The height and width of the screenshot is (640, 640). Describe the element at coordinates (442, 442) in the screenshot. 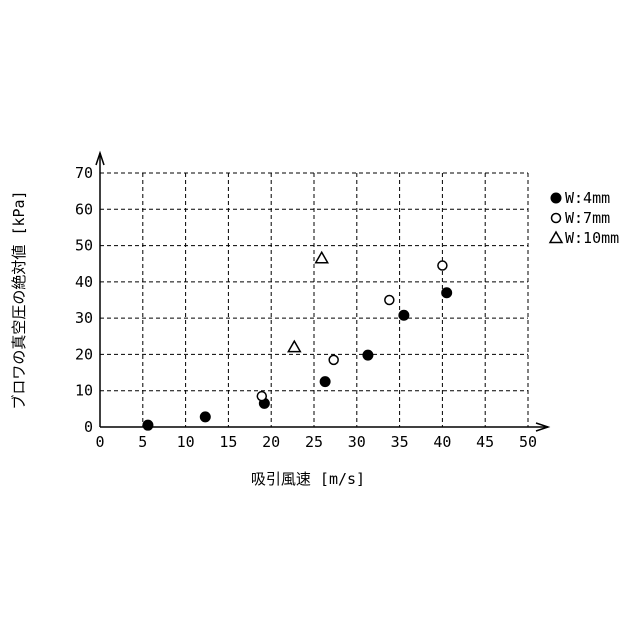

I see `x-tick-label: 40` at that location.